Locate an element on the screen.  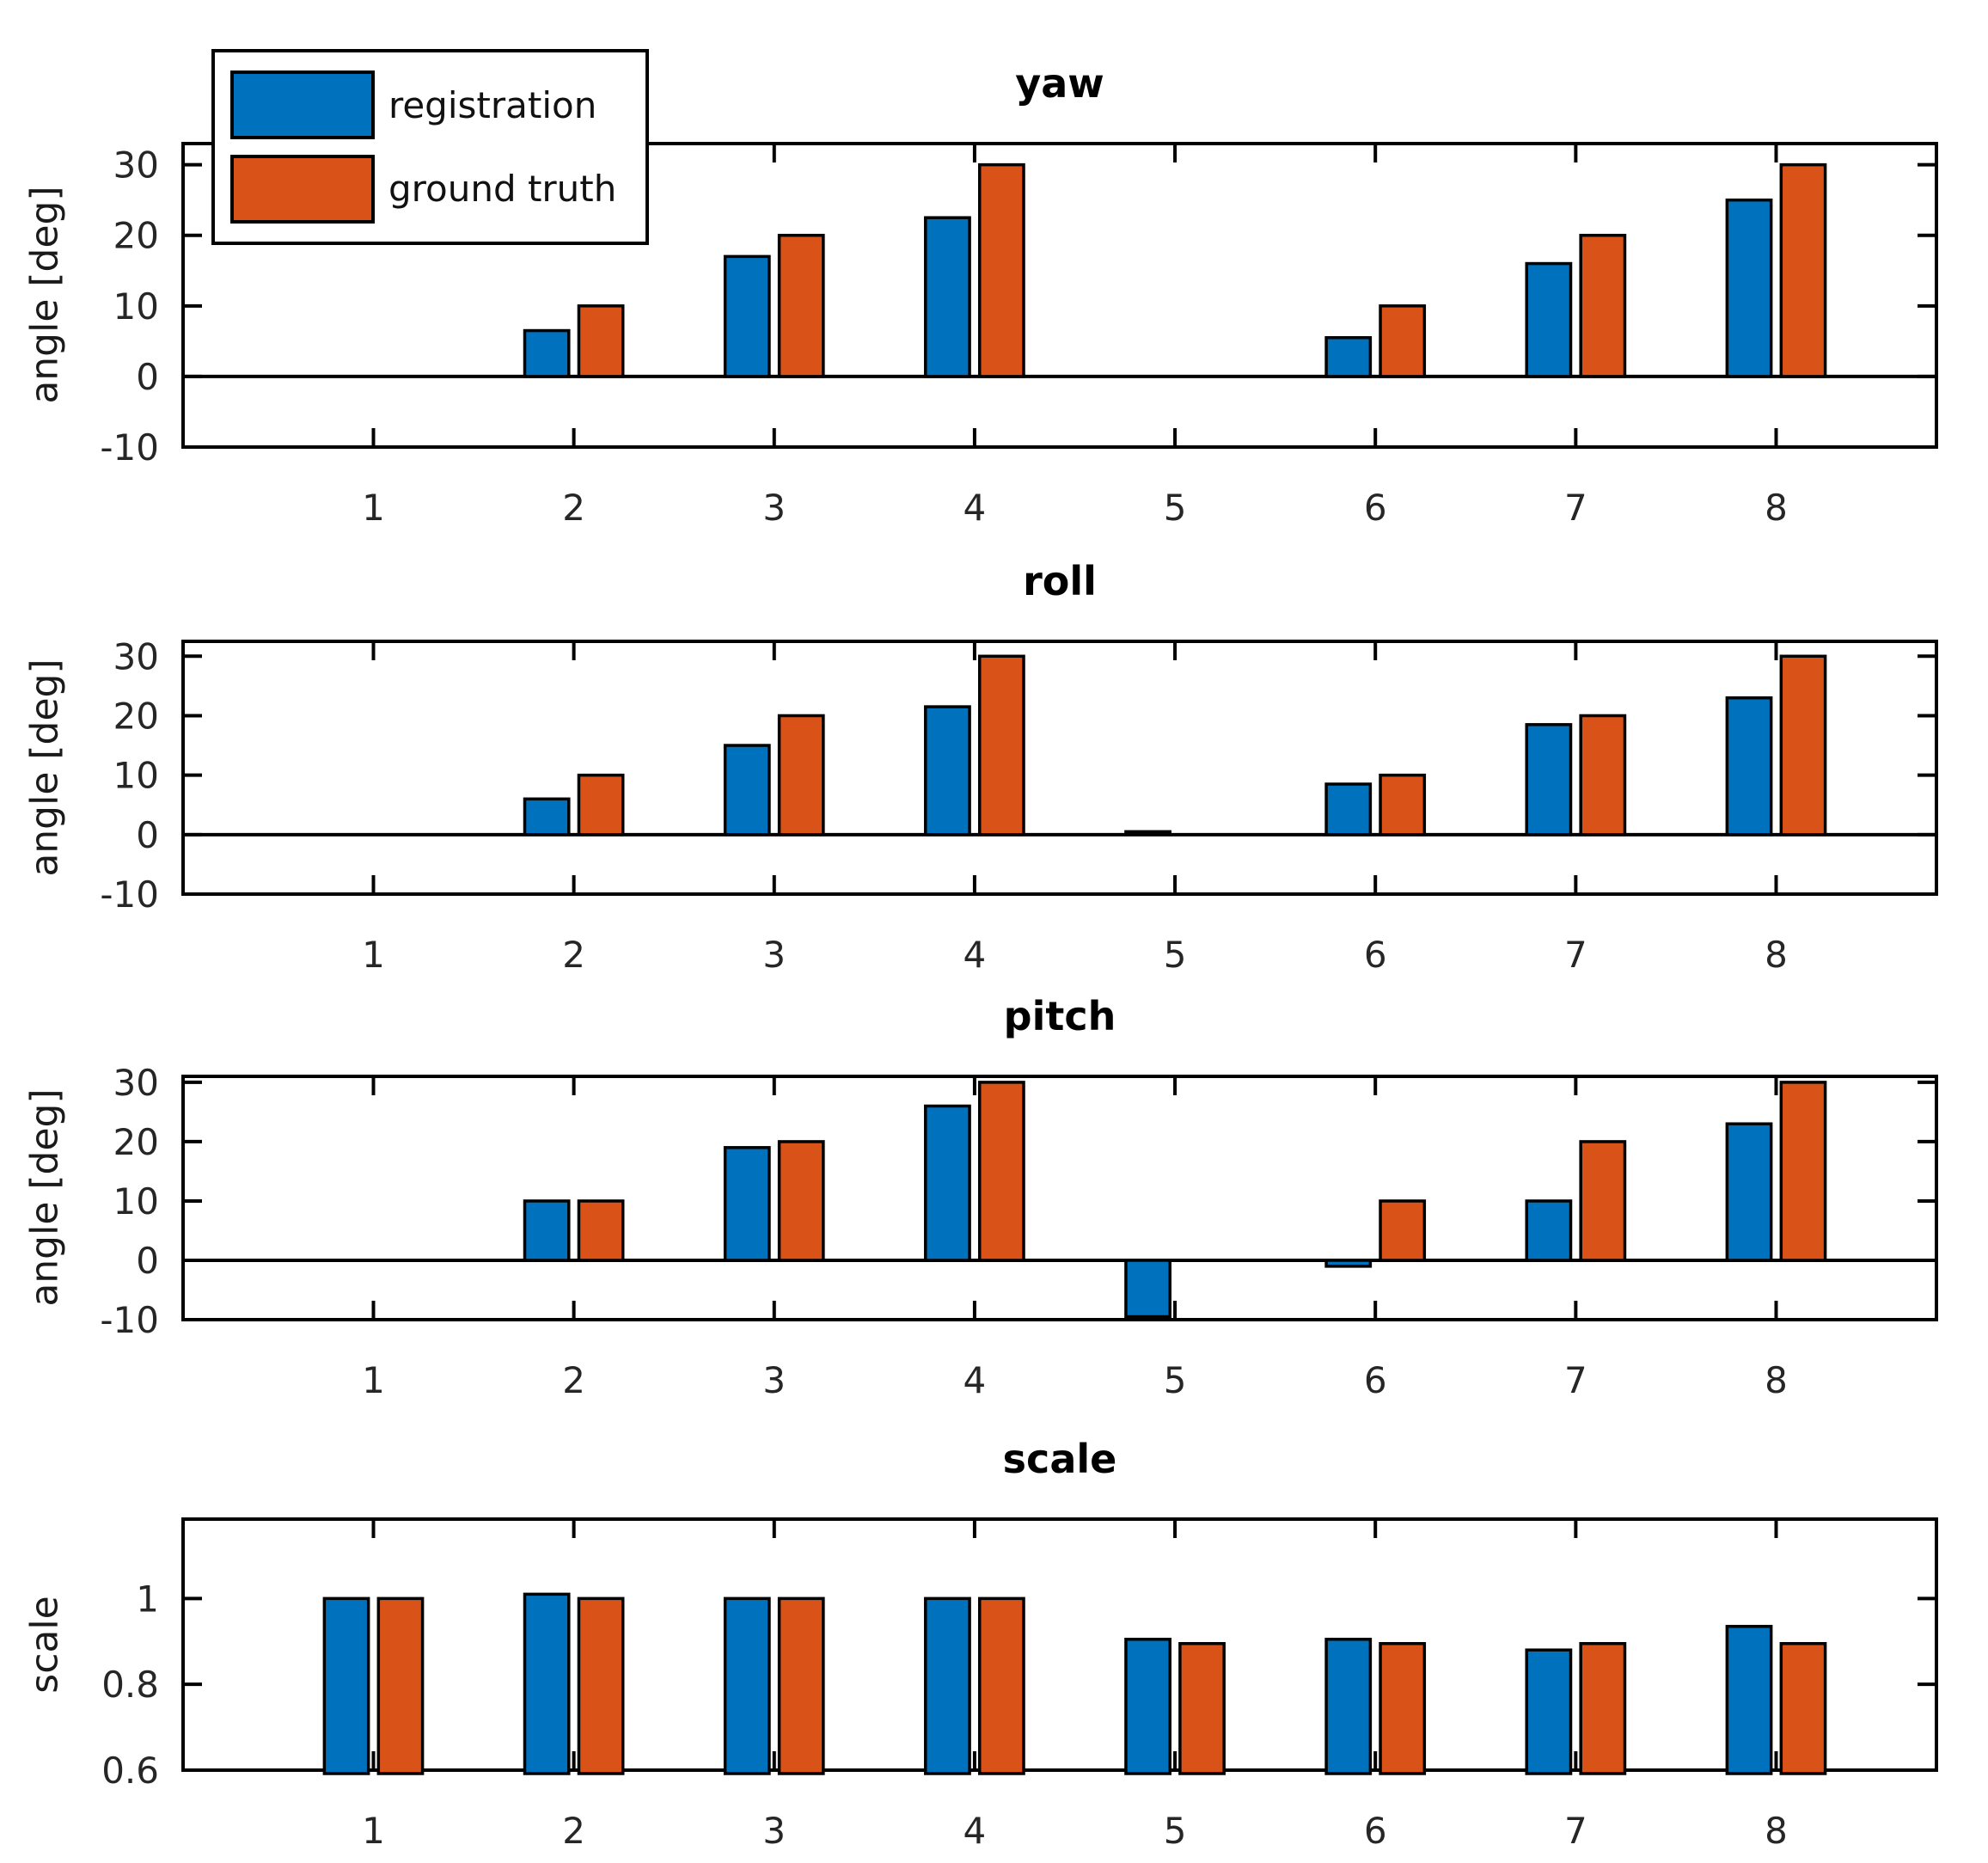
scale-xtick-label-5: 5 is located at coordinates (1175, 1831).